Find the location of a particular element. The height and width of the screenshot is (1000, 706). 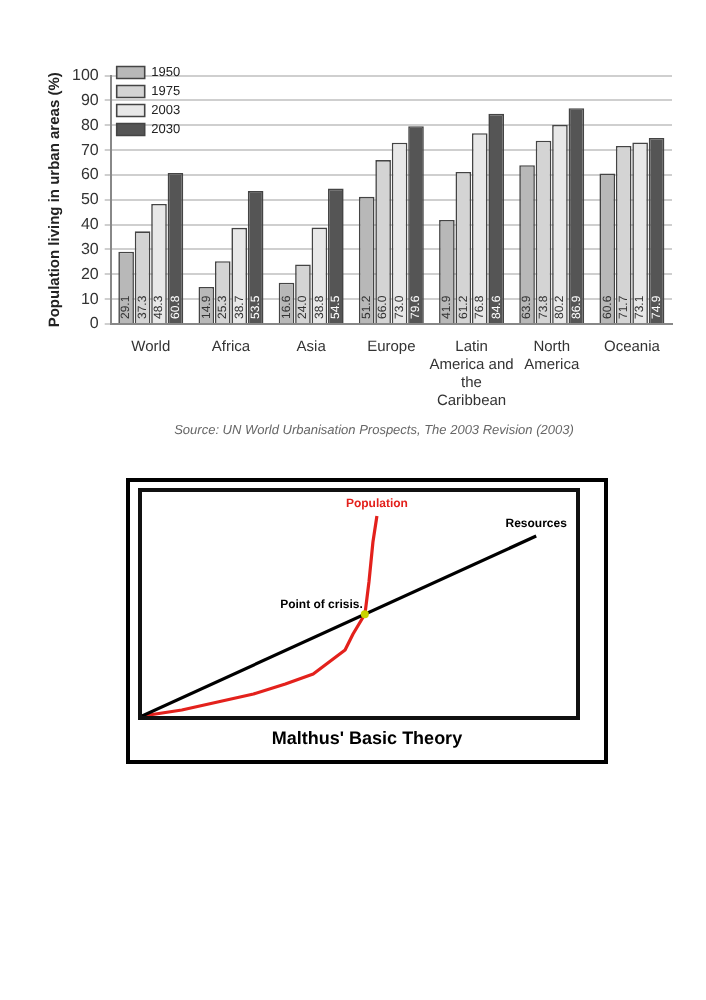

y-tick-label: 60 is located at coordinates (90, 174).